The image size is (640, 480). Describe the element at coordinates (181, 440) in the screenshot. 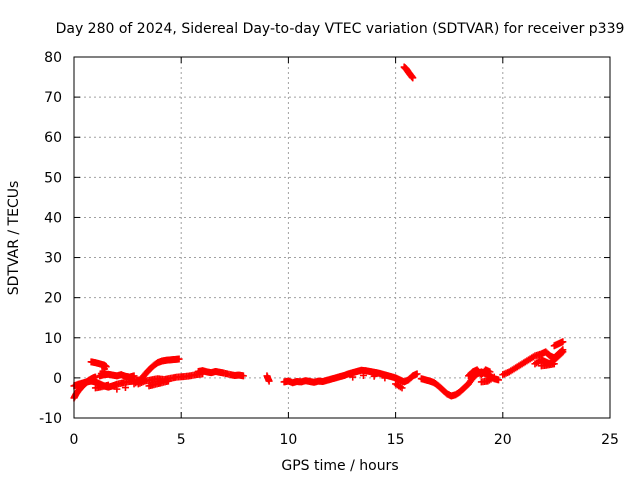

I see `x-tick-label: 5` at that location.